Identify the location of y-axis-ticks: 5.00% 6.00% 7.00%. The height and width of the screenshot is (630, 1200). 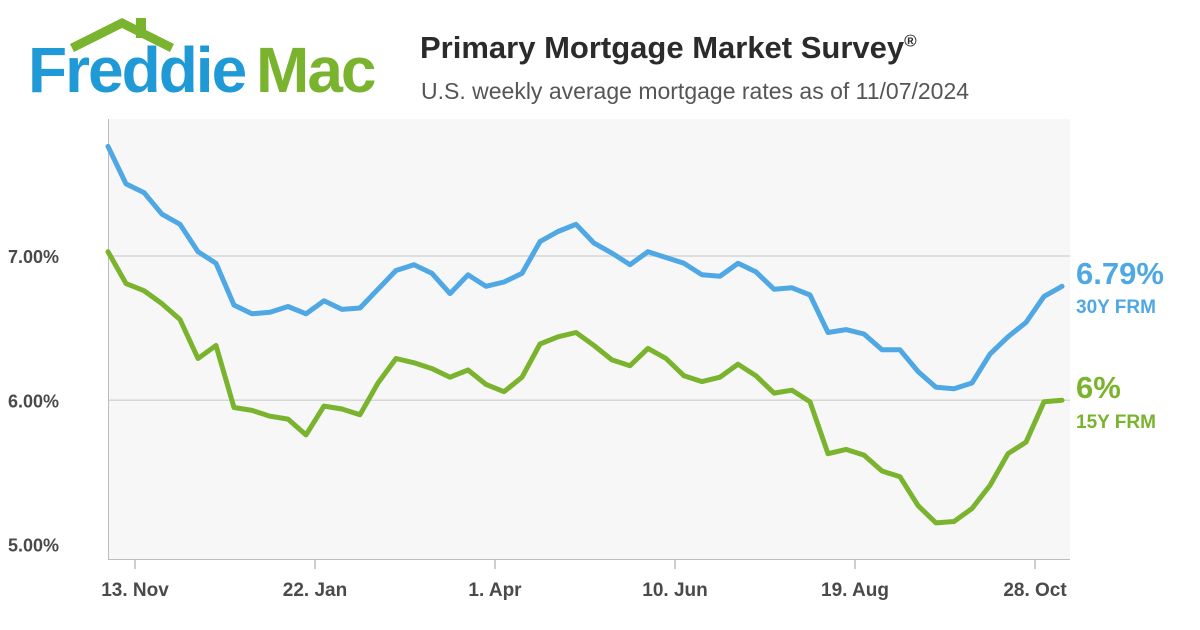
(33, 401).